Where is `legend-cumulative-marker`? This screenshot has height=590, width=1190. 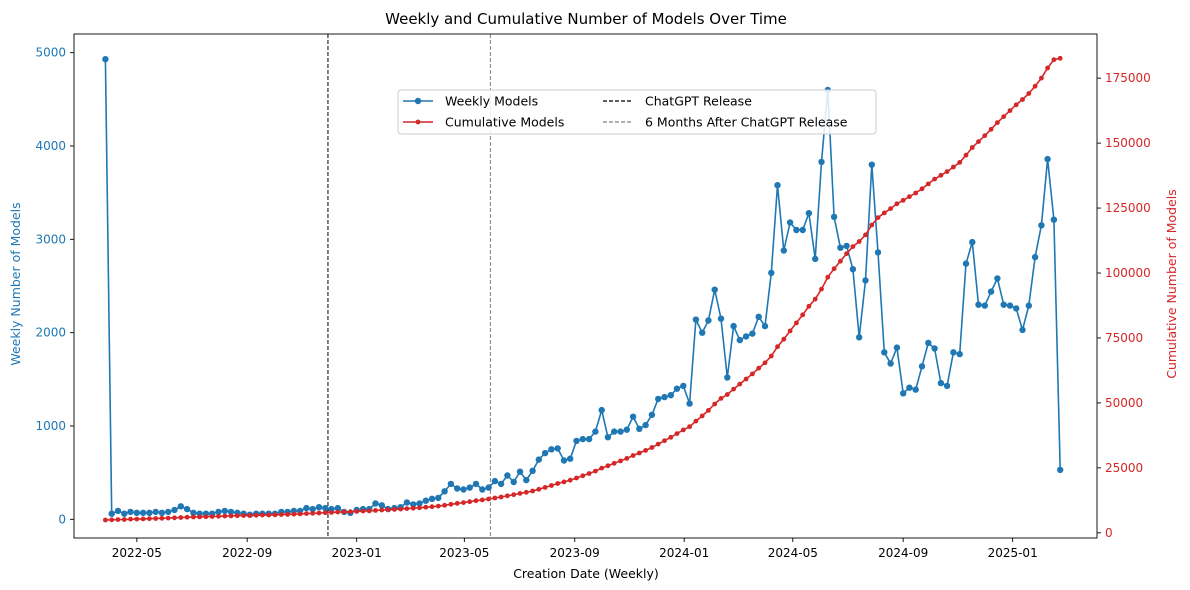
legend-cumulative-marker is located at coordinates (418, 122).